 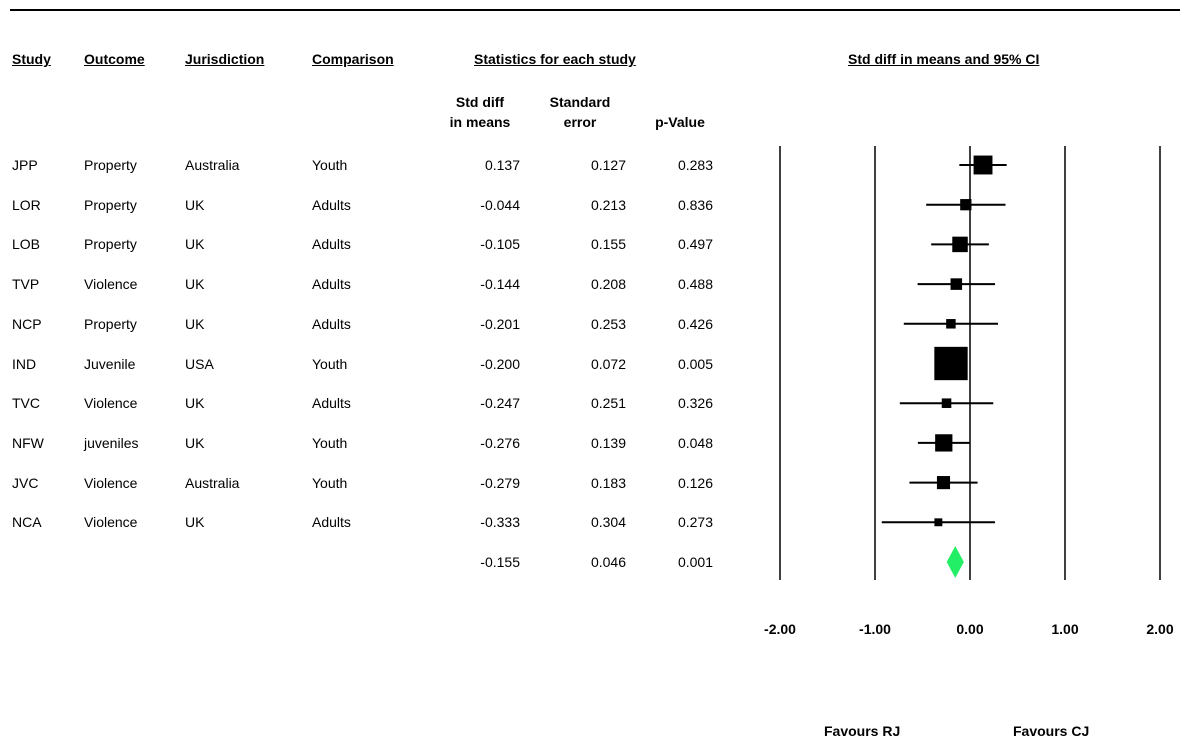 I want to click on cell-std-diff: -0.144, so click(x=500, y=284).